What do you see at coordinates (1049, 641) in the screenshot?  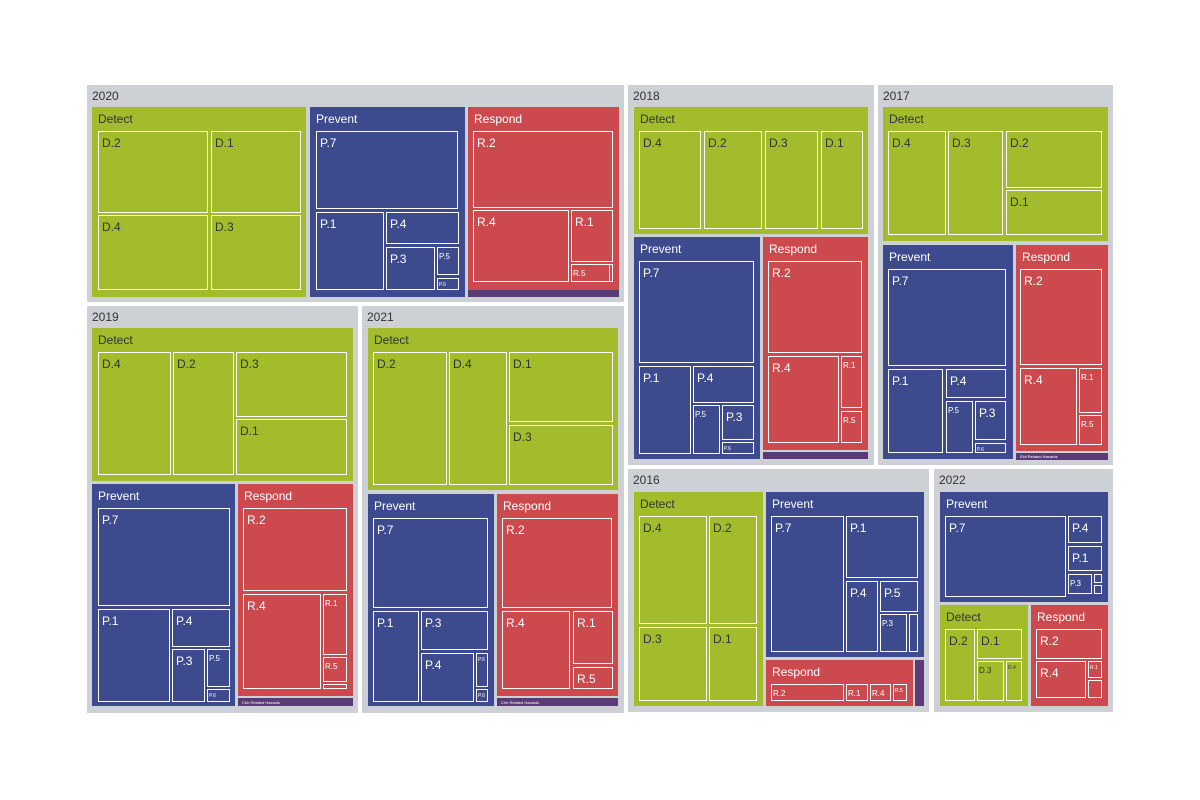 I see `leaf-label: R.2` at bounding box center [1049, 641].